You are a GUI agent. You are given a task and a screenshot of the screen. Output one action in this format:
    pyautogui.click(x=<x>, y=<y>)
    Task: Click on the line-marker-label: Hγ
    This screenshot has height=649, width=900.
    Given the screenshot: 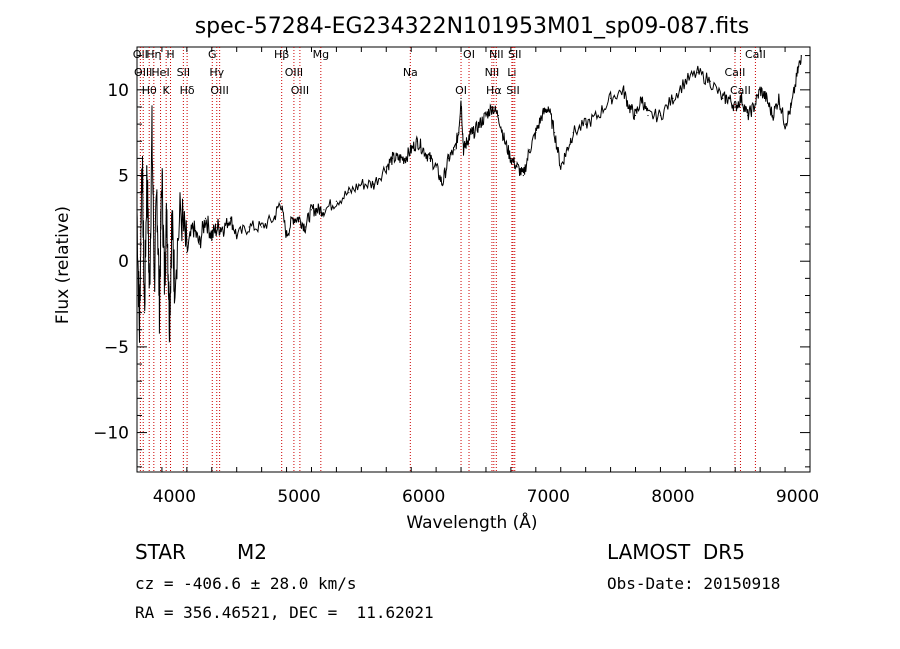 What is the action you would take?
    pyautogui.click(x=216, y=72)
    